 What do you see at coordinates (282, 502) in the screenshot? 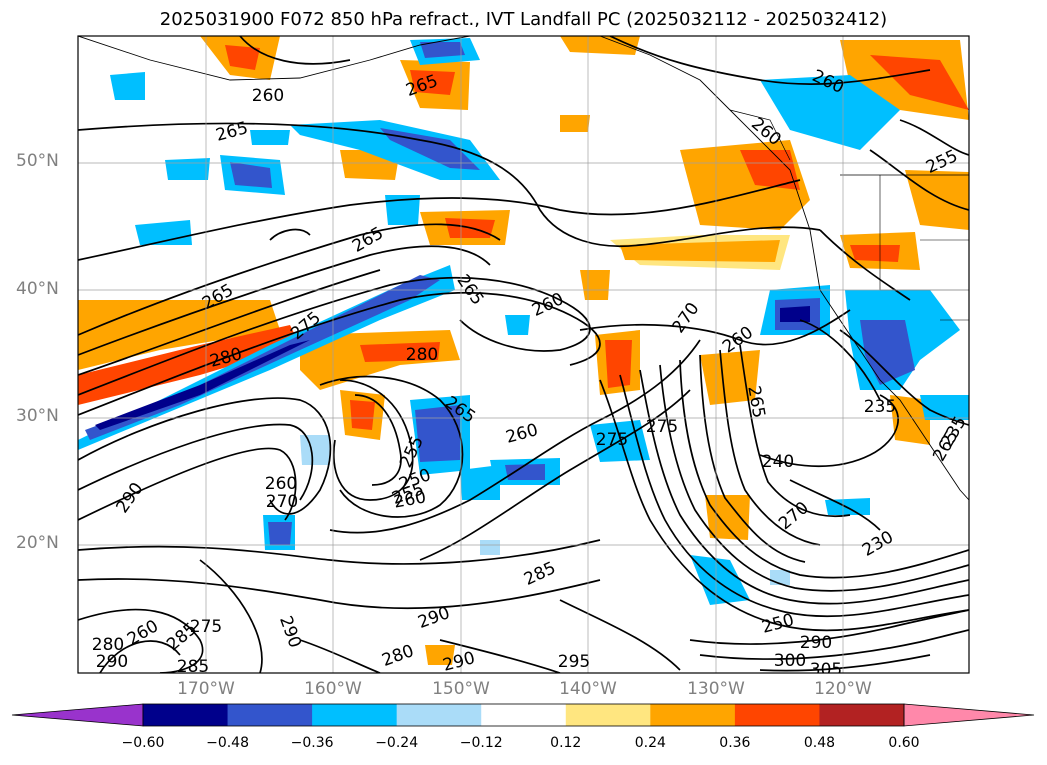
I see `contour-label: 270` at bounding box center [282, 502].